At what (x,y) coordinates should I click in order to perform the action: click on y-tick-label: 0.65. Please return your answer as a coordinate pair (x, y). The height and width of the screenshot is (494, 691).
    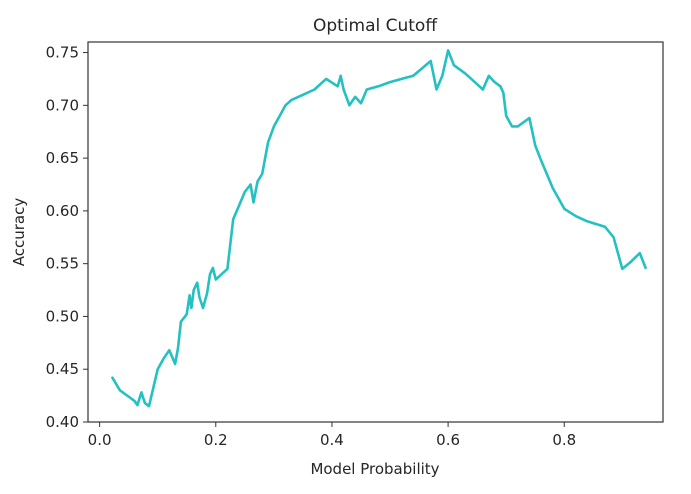
    Looking at the image, I should click on (62, 158).